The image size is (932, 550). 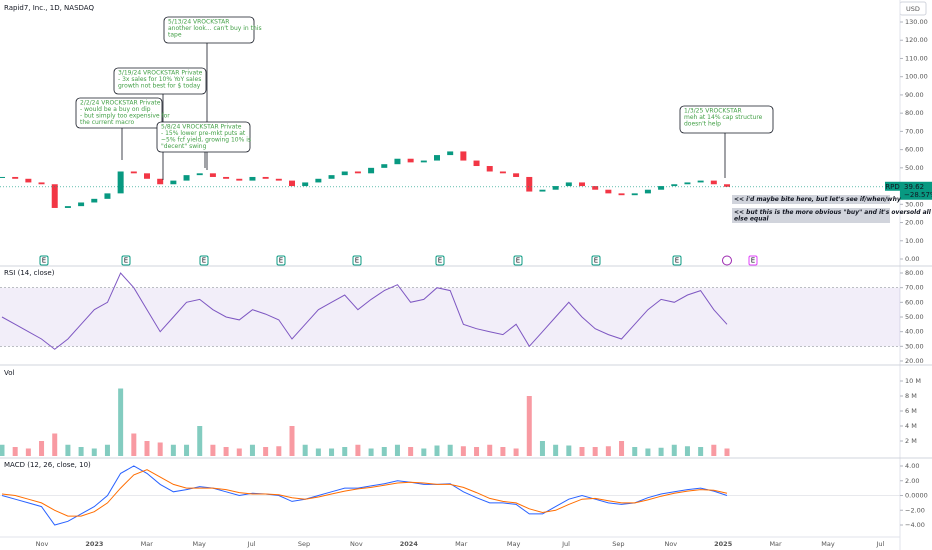 What do you see at coordinates (914, 223) in the screenshot?
I see `y-tick-label: 20.00` at bounding box center [914, 223].